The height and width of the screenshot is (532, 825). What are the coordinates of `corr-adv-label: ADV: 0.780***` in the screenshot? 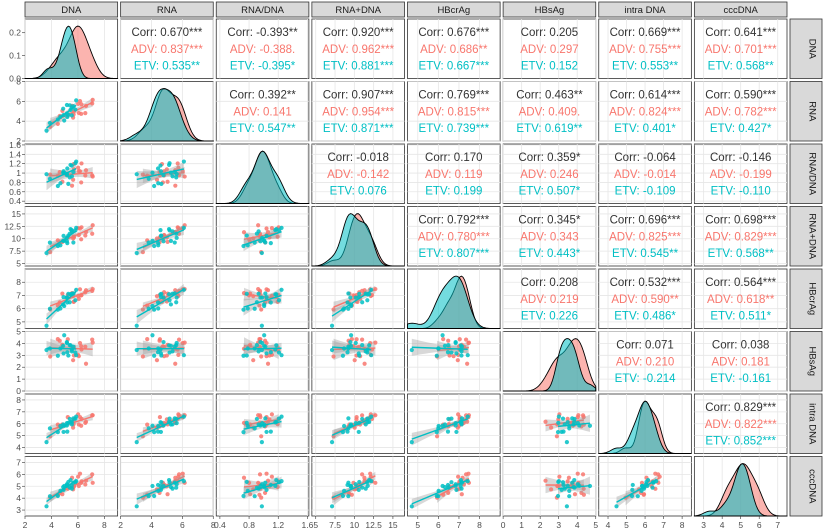 It's located at (454, 237).